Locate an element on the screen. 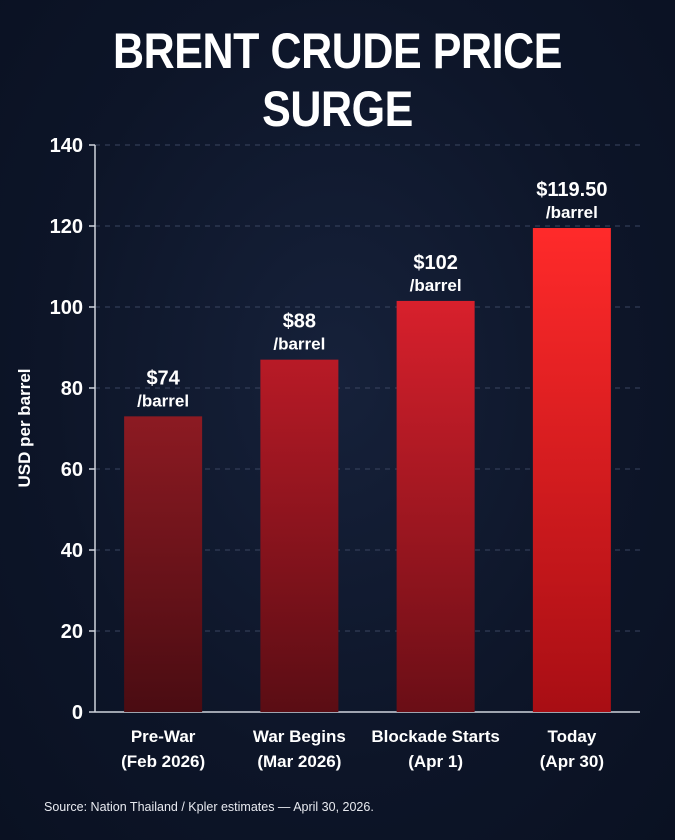 Image resolution: width=675 pixels, height=840 pixels. y-axis-label: USD per barrel is located at coordinates (24, 427).